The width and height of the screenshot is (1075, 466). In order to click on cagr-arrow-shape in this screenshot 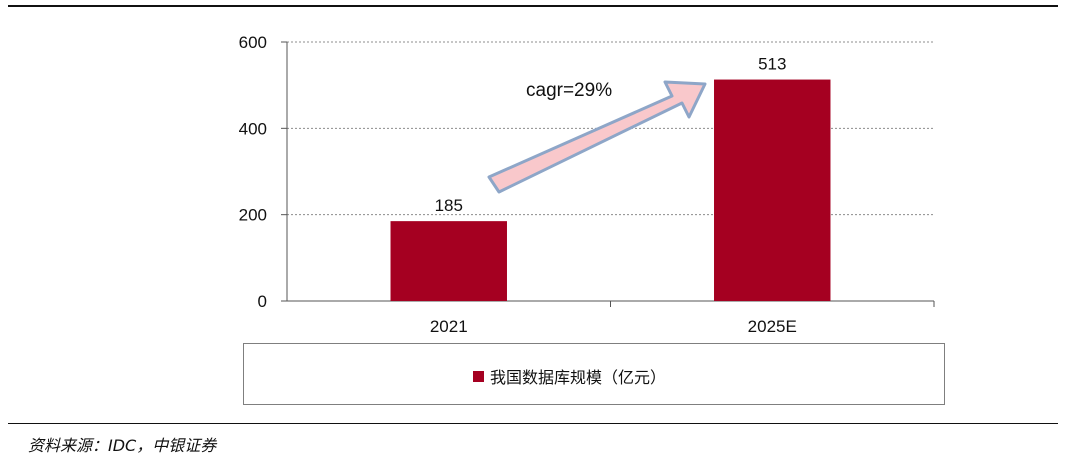, I will do `click(597, 137)`.